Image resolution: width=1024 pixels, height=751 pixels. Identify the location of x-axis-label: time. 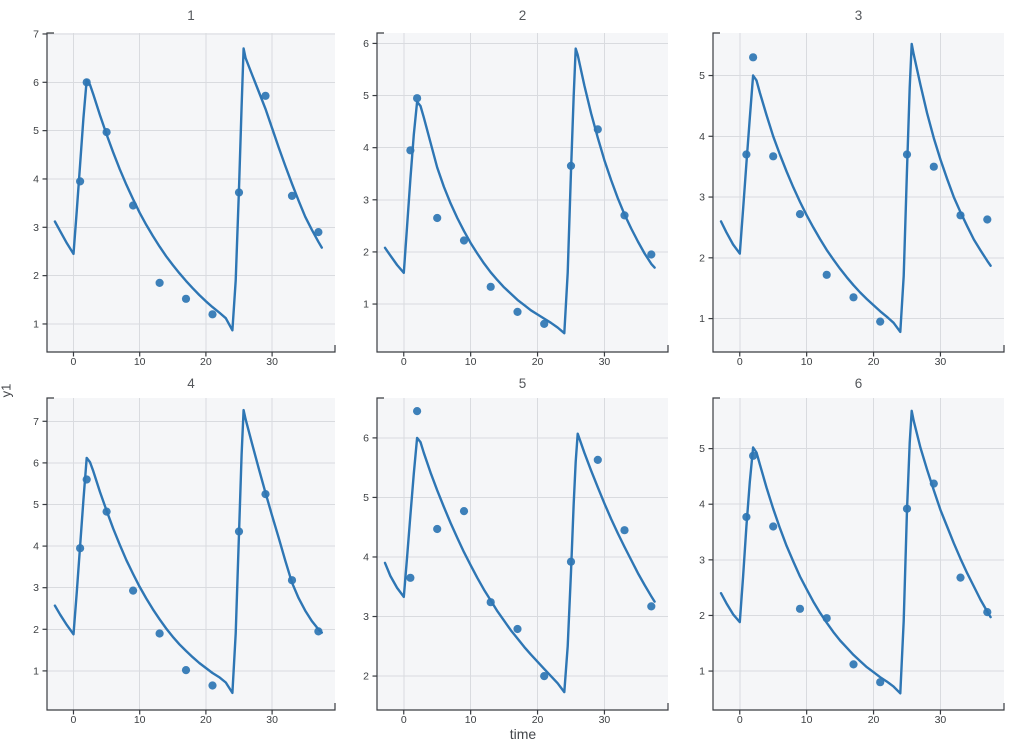
(523, 734).